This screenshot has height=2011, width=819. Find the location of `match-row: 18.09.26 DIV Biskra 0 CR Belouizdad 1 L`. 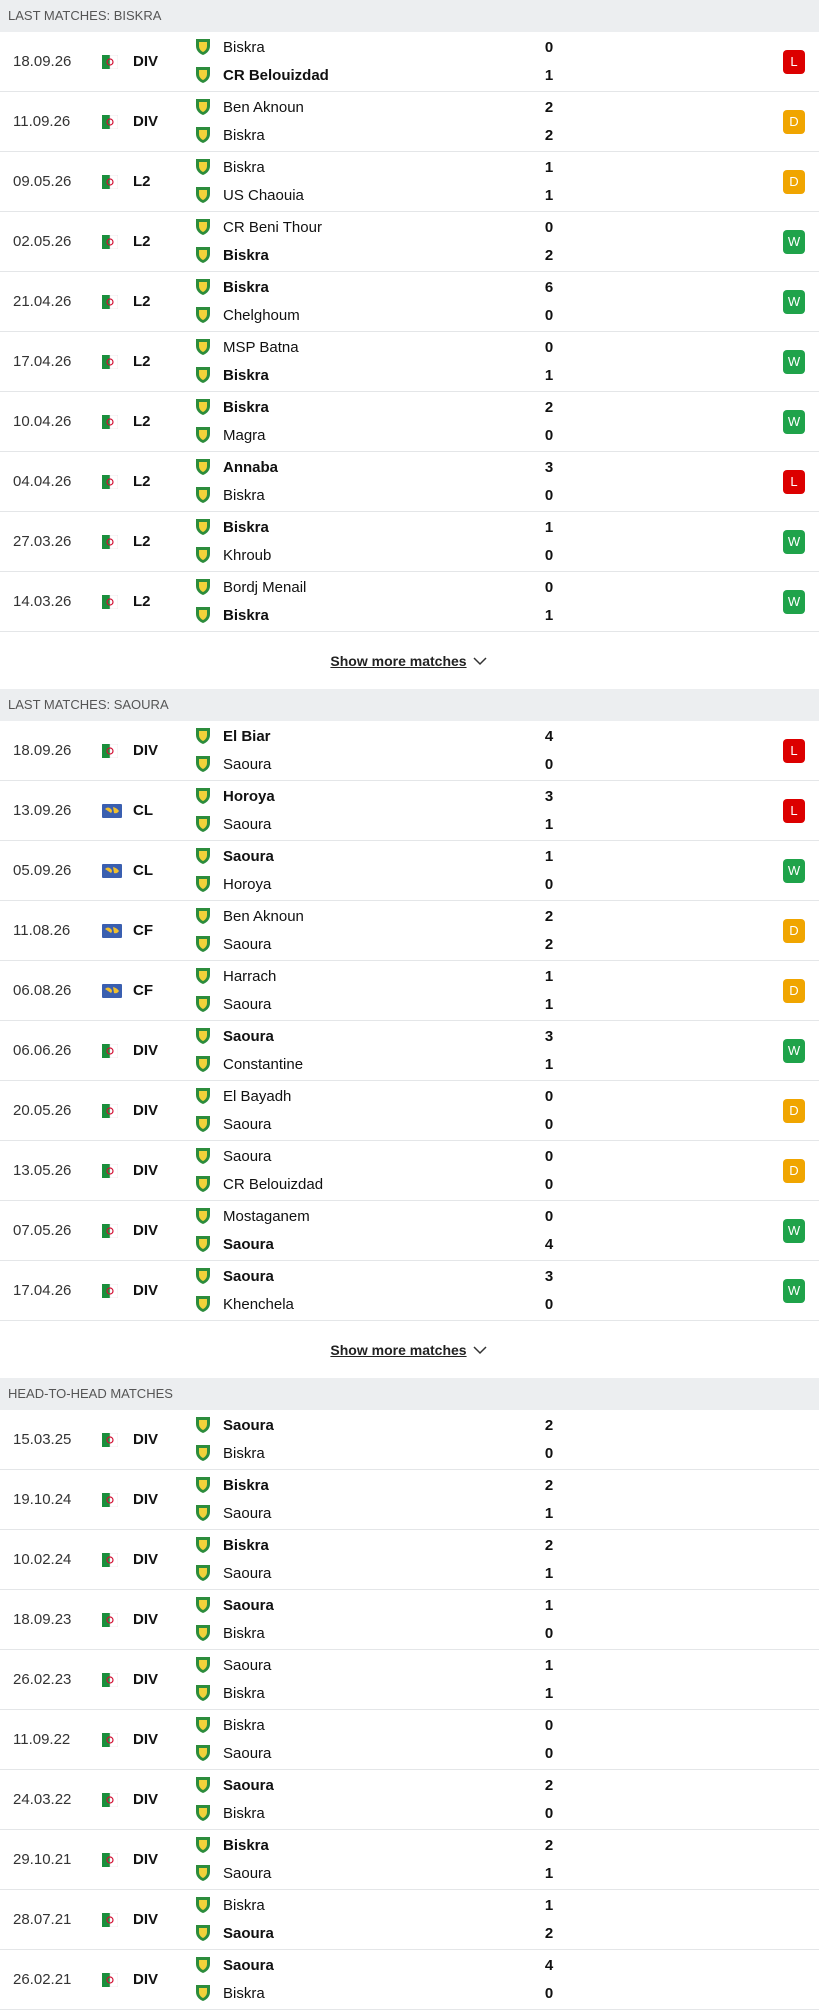

match-row: 18.09.26 DIV Biskra 0 CR Belouizdad 1 L is located at coordinates (409, 62).